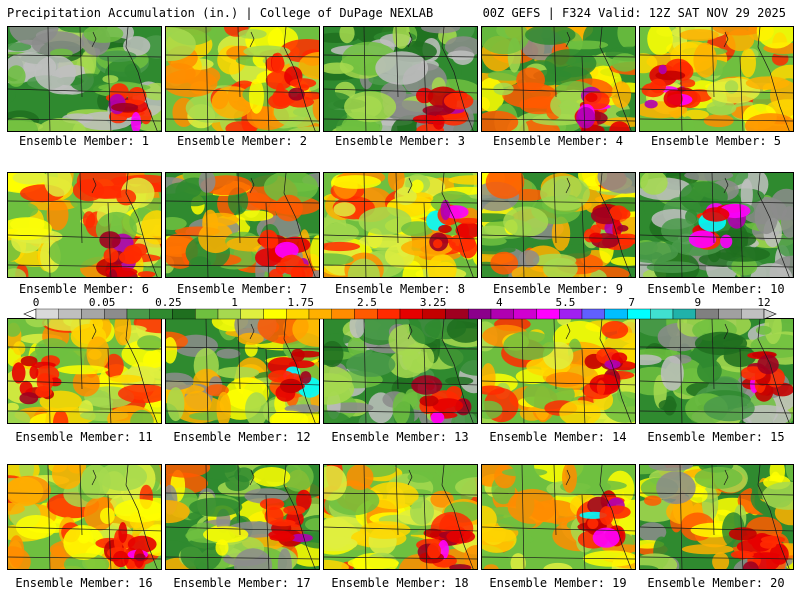 The width and height of the screenshot is (800, 600). I want to click on ensemble-member-label: Ensemble Member: 14, so click(558, 437).